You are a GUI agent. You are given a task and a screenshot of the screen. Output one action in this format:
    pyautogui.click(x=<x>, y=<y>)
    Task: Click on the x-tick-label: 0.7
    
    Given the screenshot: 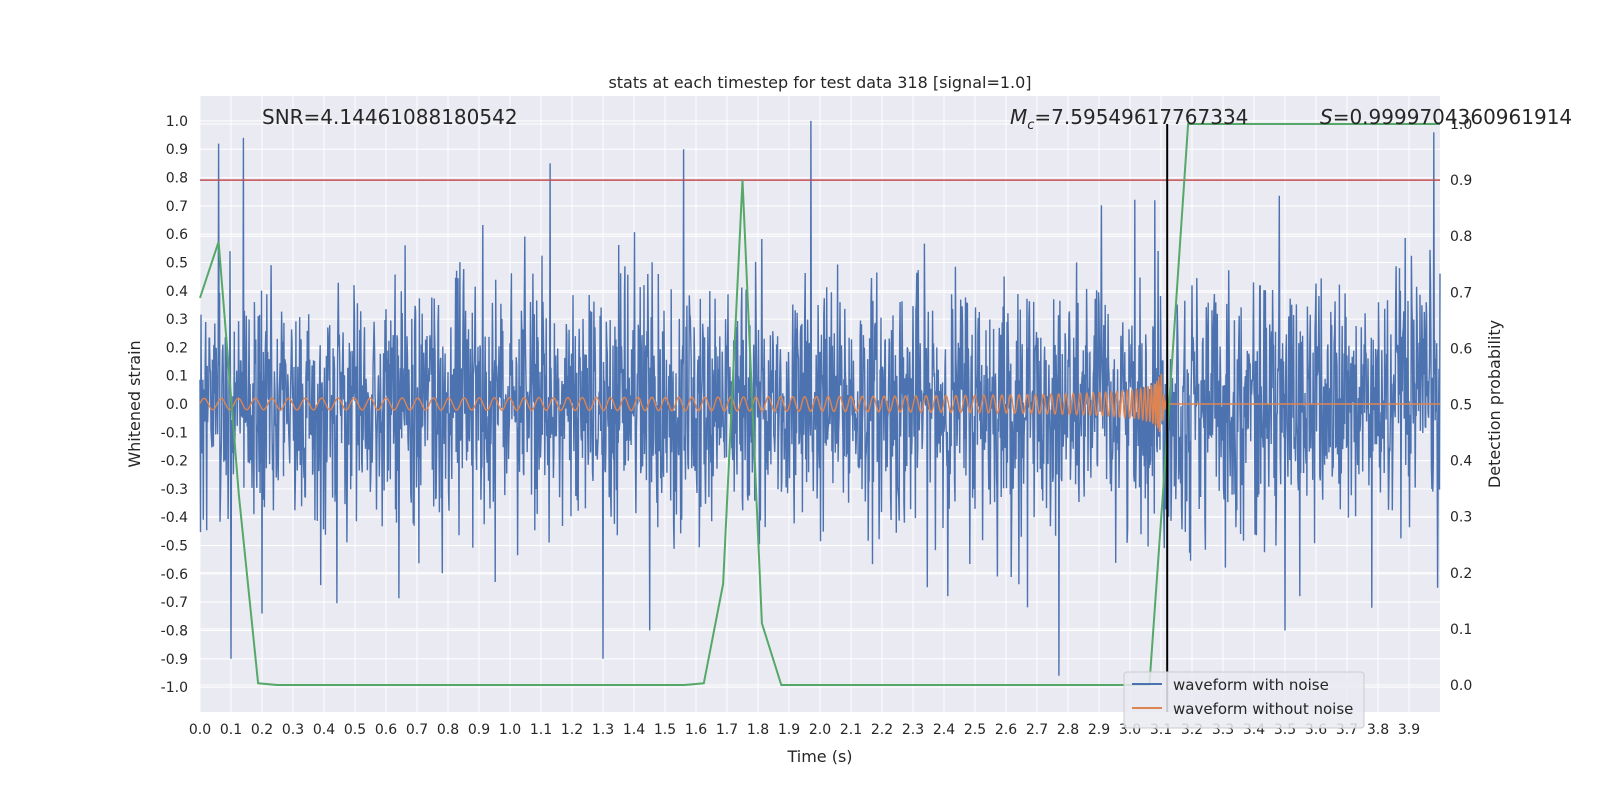 What is the action you would take?
    pyautogui.click(x=417, y=730)
    